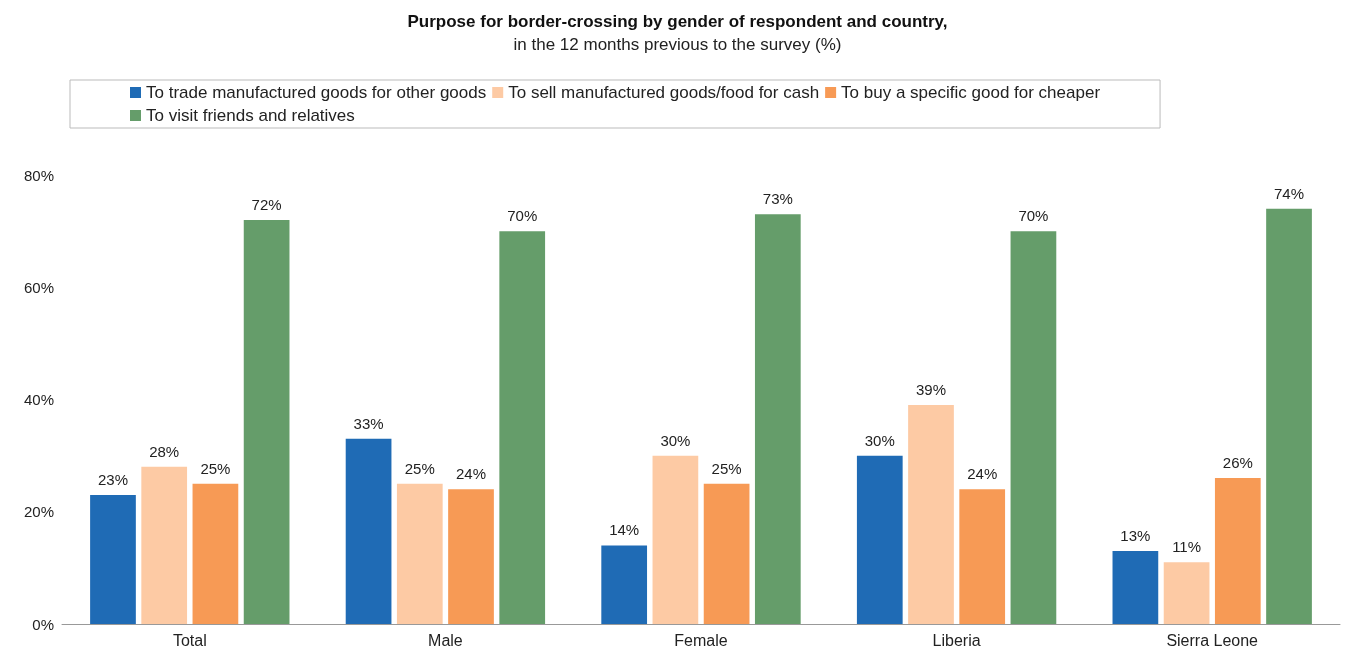 Image resolution: width=1355 pixels, height=664 pixels. I want to click on y-tick-label: 80%, so click(38, 175).